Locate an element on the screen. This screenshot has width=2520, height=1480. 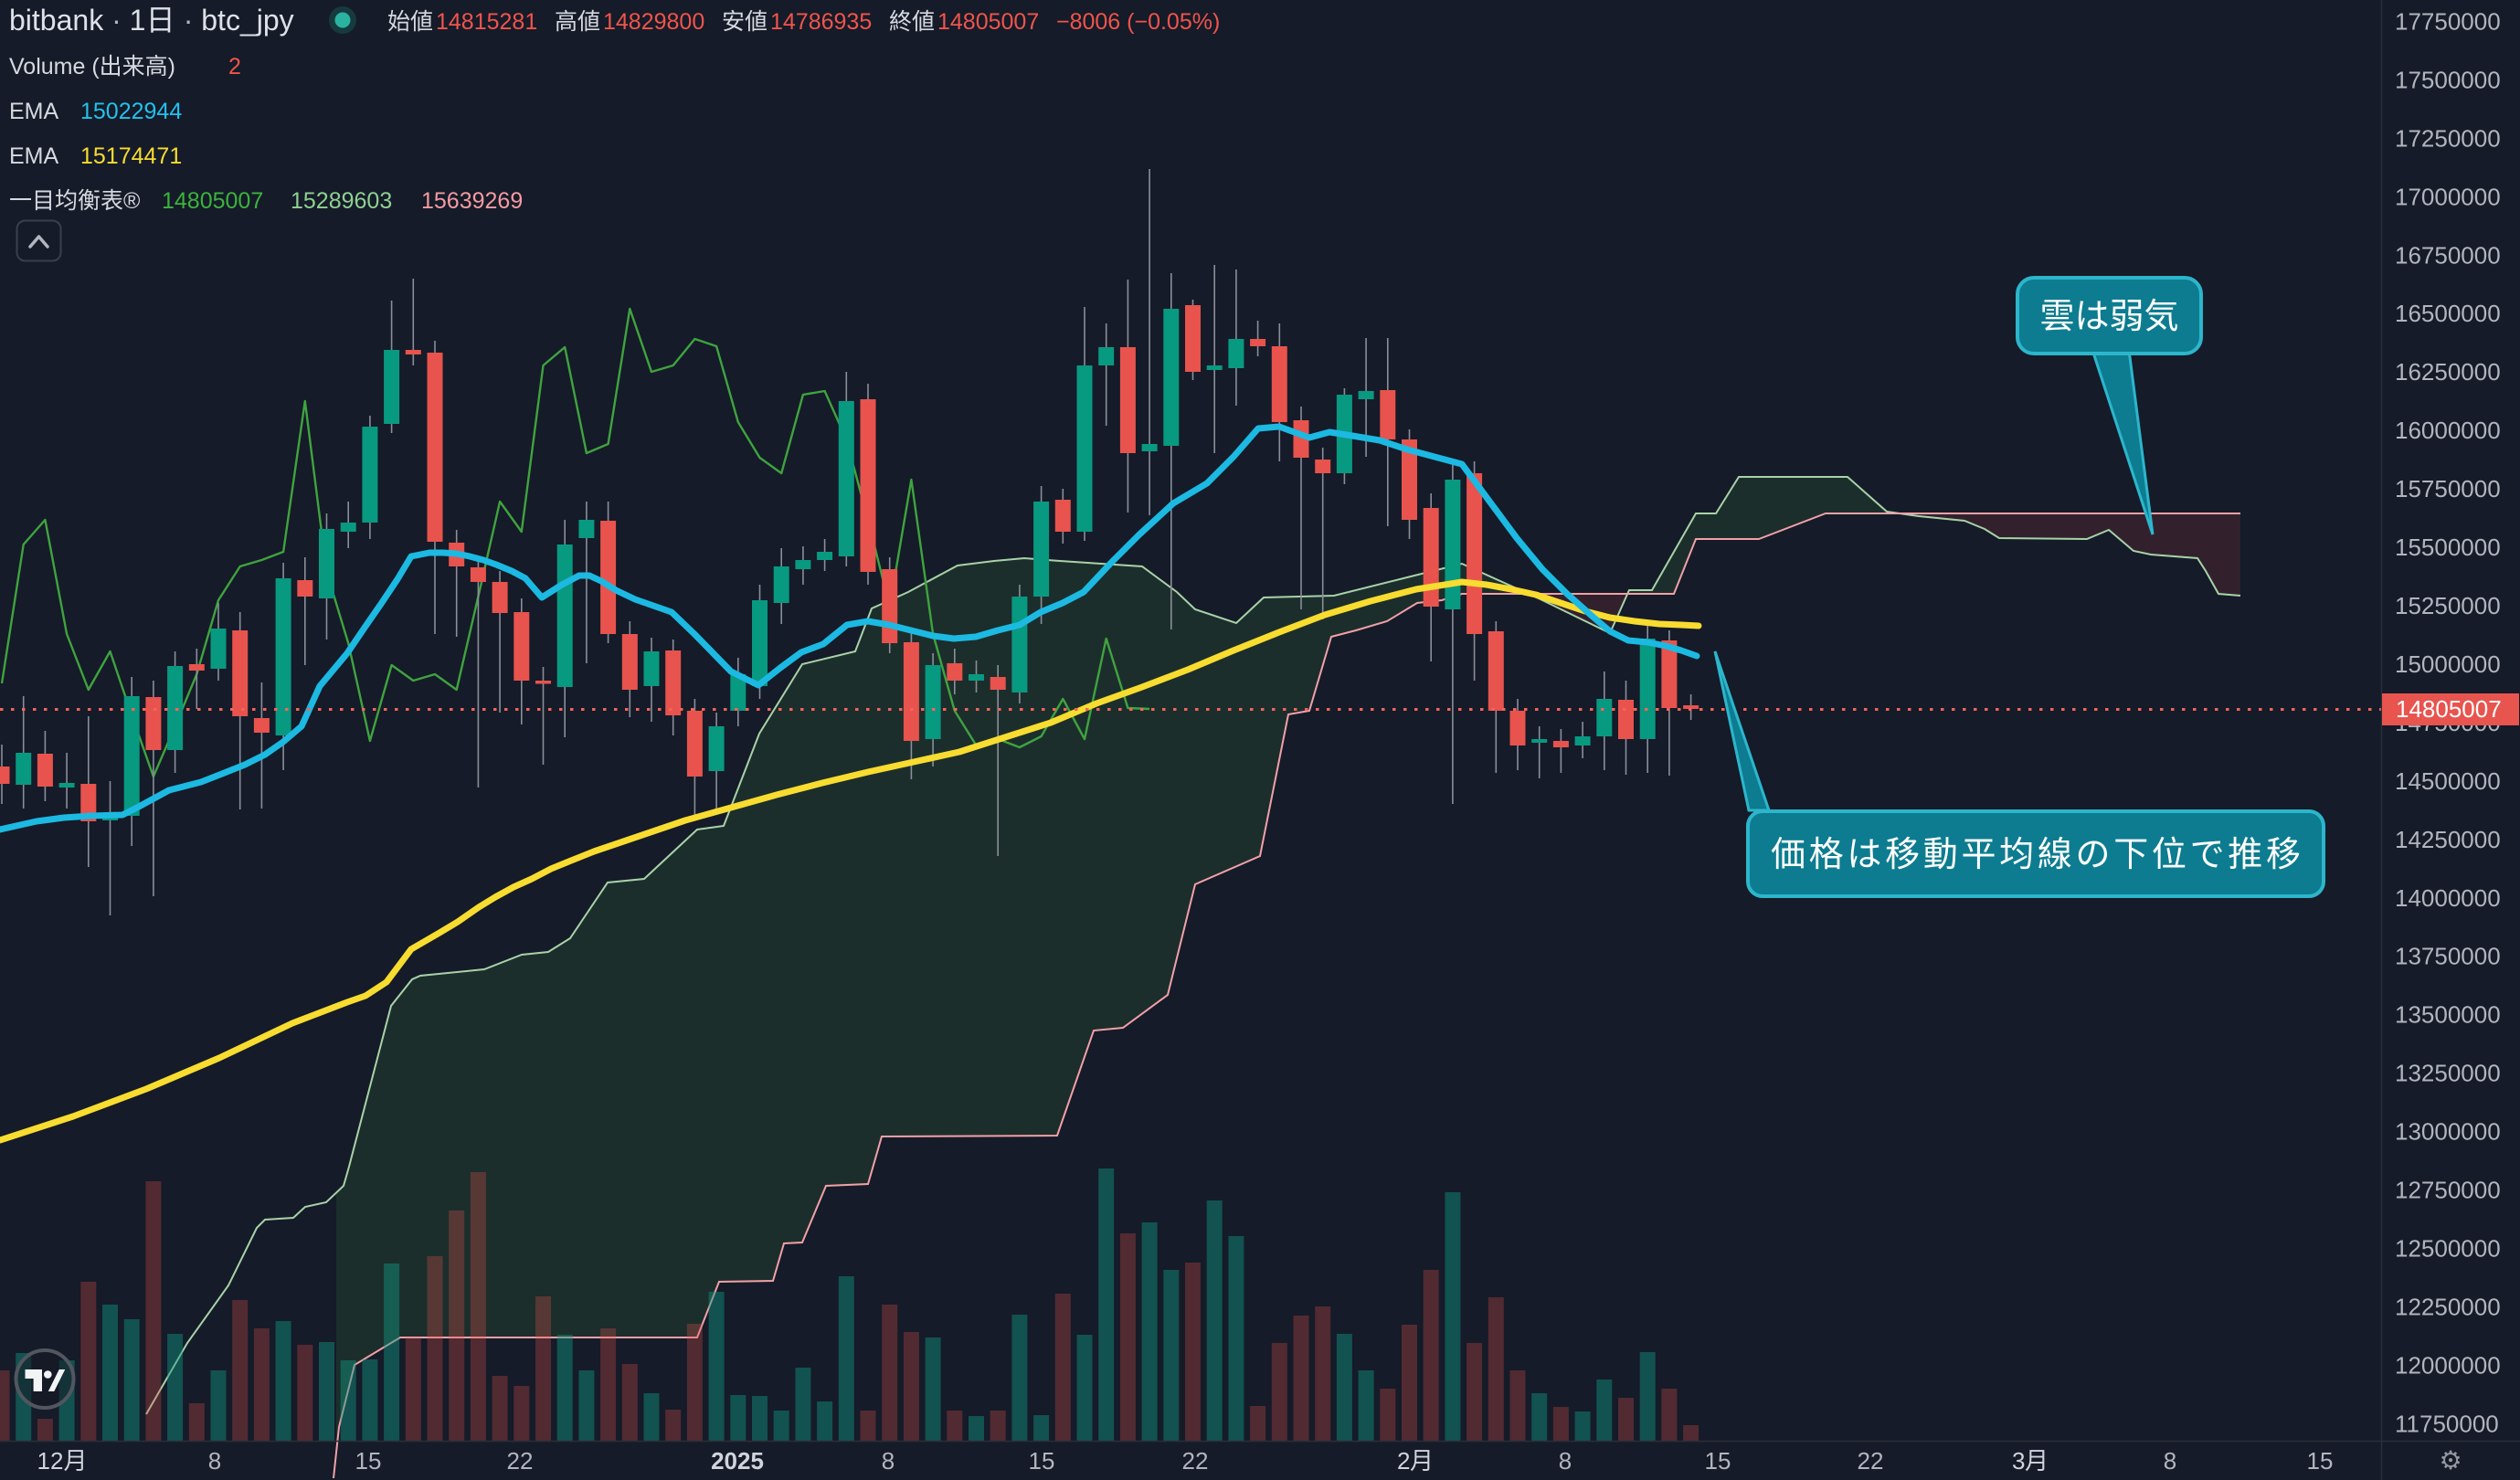
svg-text: 12250000 is located at coordinates (2448, 1306).